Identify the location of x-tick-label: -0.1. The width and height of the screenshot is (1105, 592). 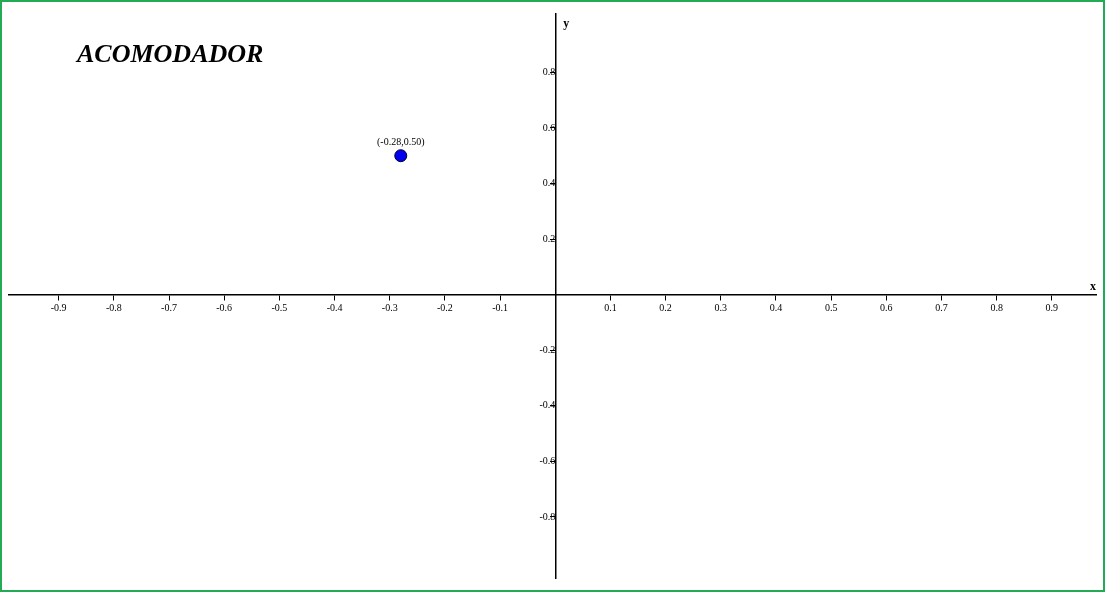
(500, 308).